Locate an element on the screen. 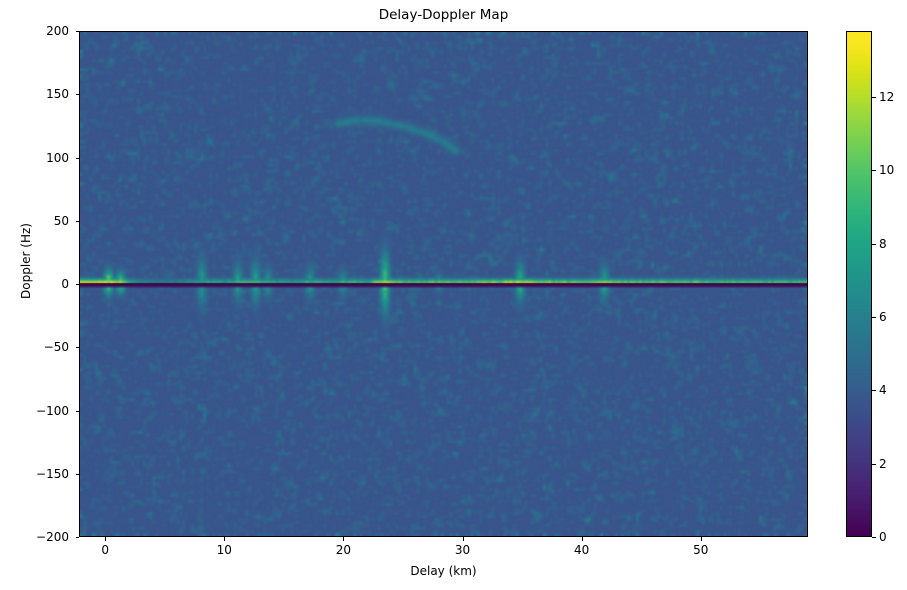  colorbar-tick-label: 8 is located at coordinates (883, 243).